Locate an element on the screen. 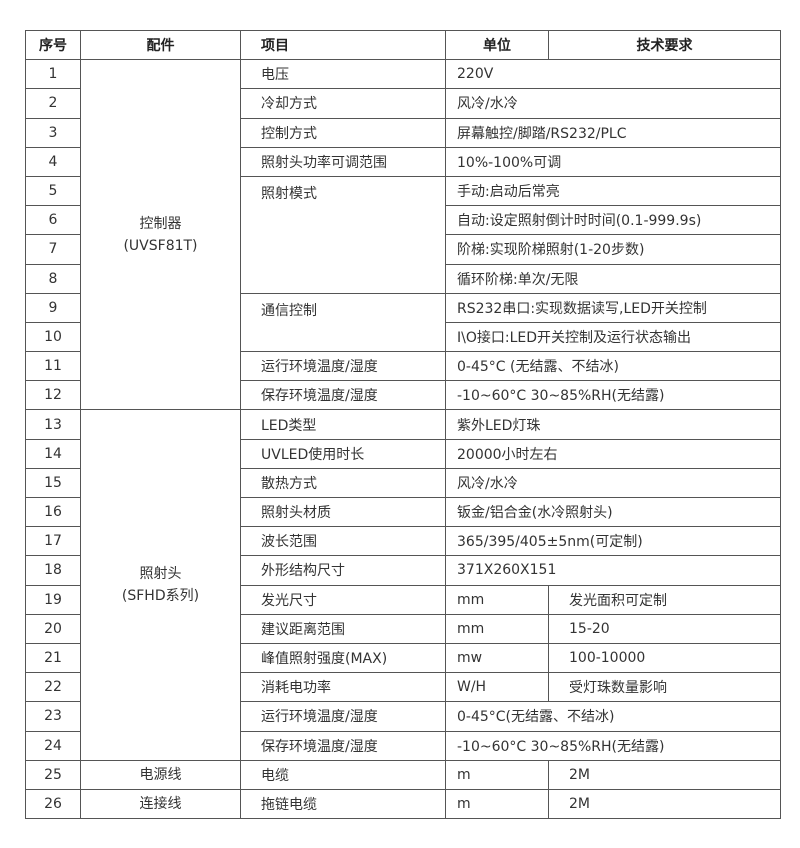 The width and height of the screenshot is (800, 848). item-name: 电压 is located at coordinates (343, 74).